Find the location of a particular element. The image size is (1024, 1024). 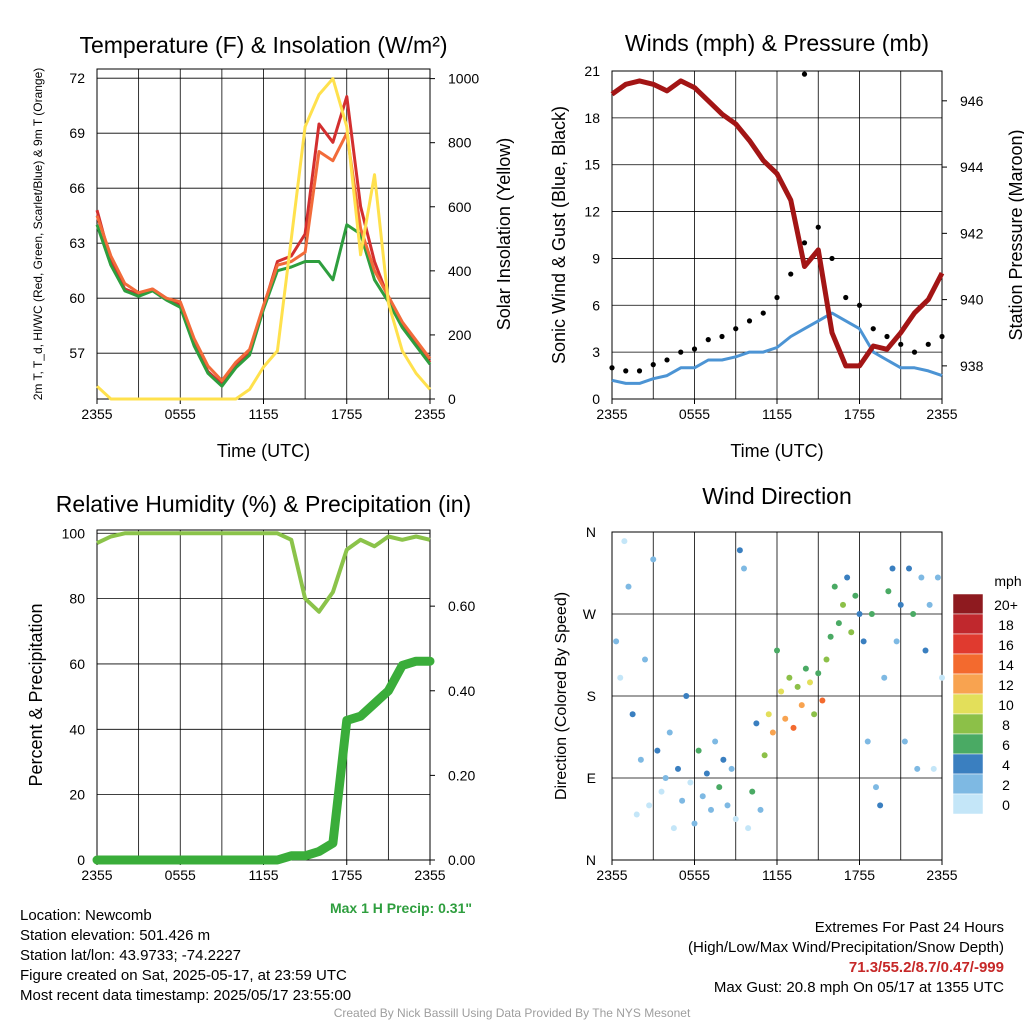

legend-label: 6 is located at coordinates (1006, 745).